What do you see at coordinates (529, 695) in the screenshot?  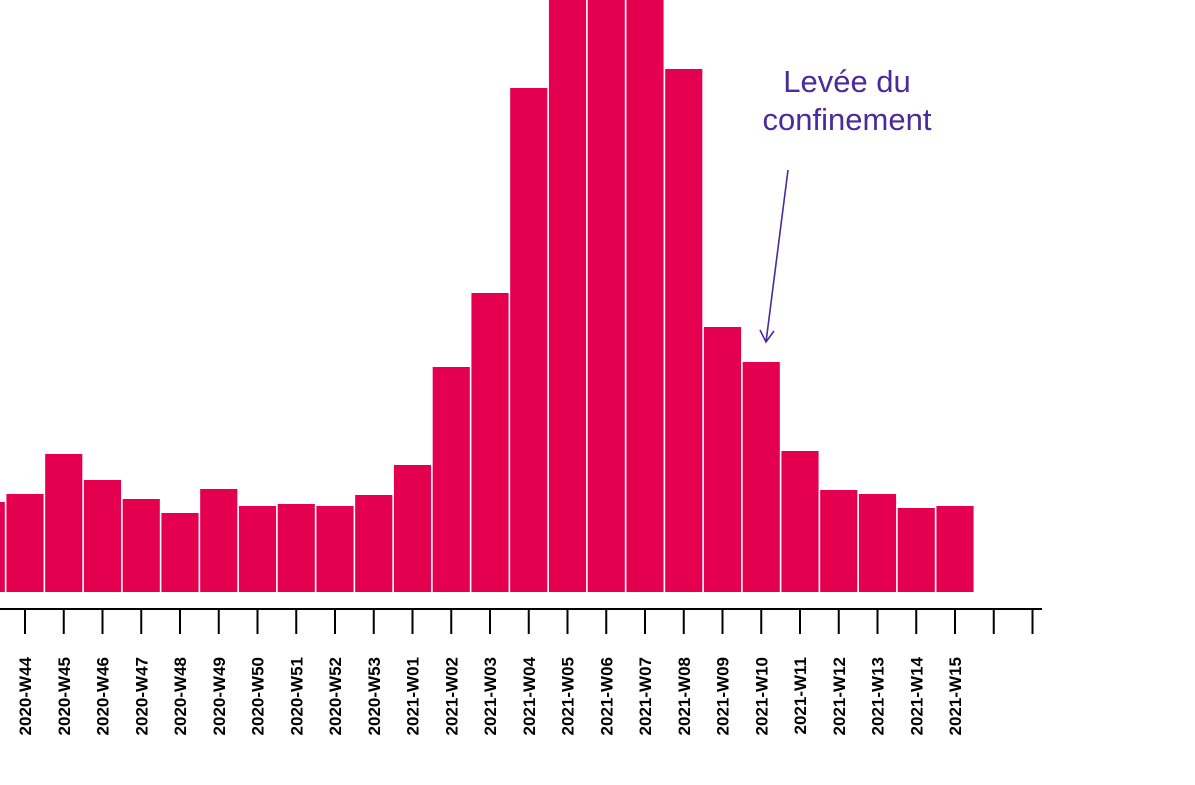 I see `x-tick-label: 2021-W04` at bounding box center [529, 695].